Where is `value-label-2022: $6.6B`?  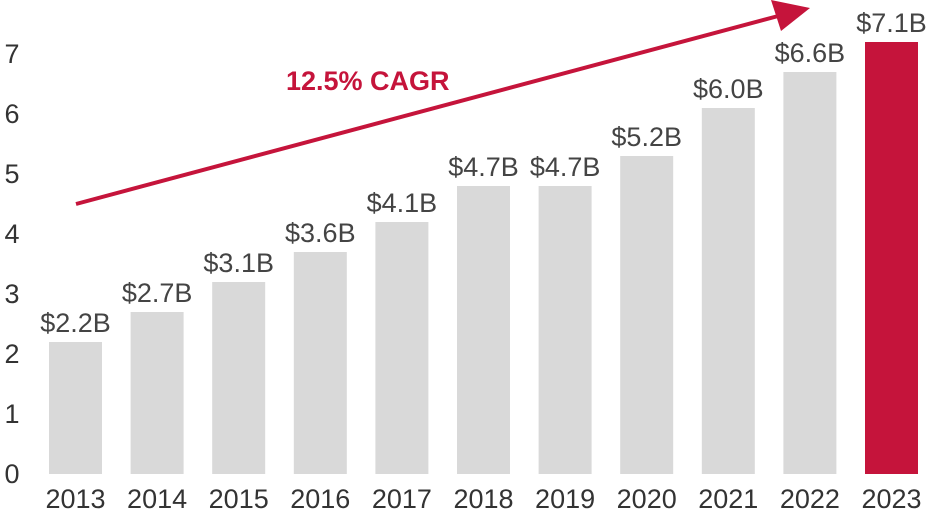
value-label-2022: $6.6B is located at coordinates (810, 53).